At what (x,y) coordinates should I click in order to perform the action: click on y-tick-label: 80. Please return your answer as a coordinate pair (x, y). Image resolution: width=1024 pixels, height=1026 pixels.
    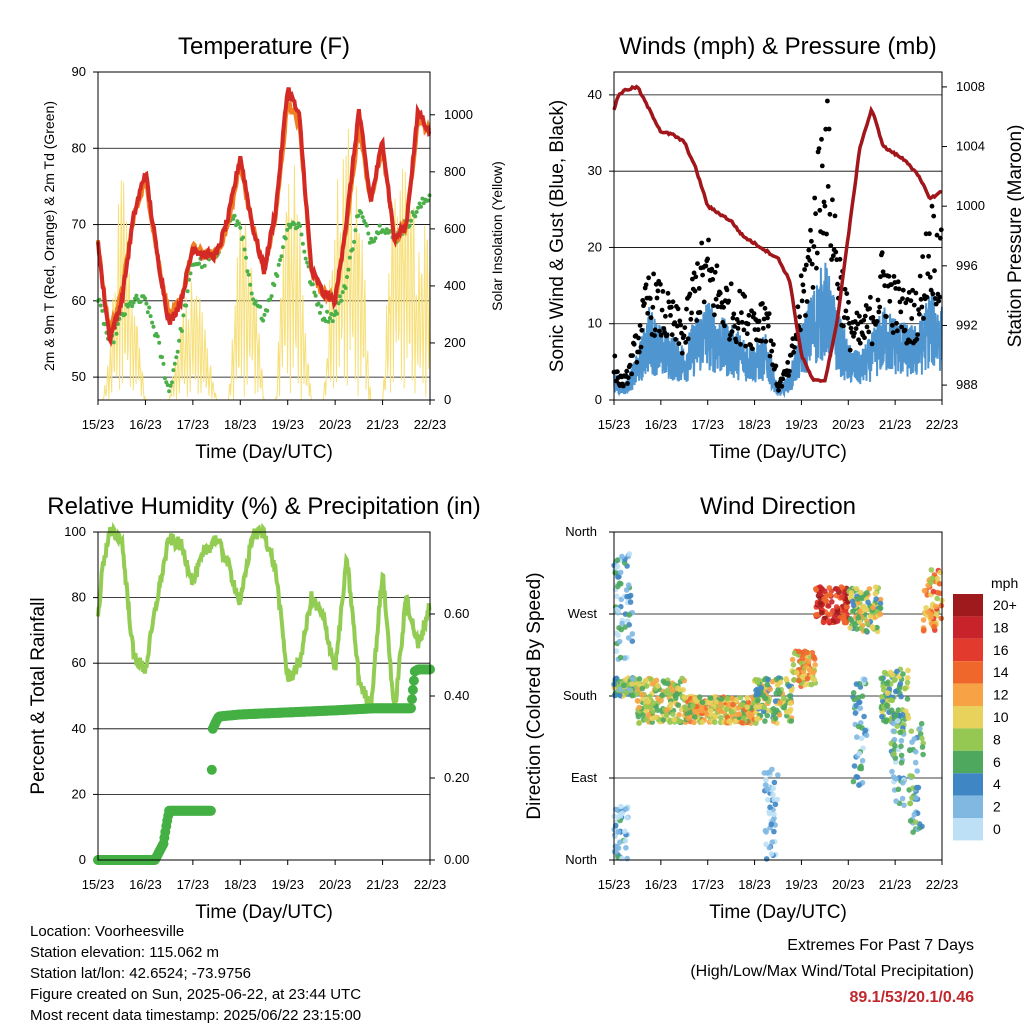
    Looking at the image, I should click on (79, 597).